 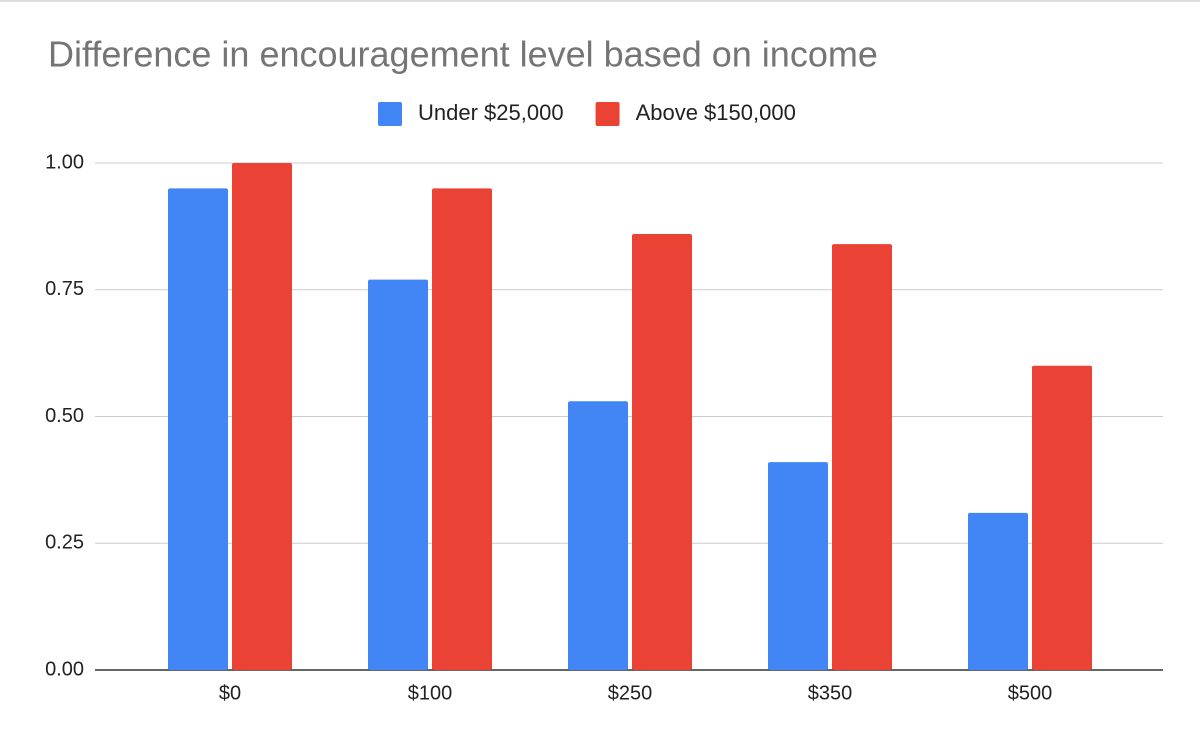 What do you see at coordinates (830, 693) in the screenshot?
I see `x-tick-label: $350` at bounding box center [830, 693].